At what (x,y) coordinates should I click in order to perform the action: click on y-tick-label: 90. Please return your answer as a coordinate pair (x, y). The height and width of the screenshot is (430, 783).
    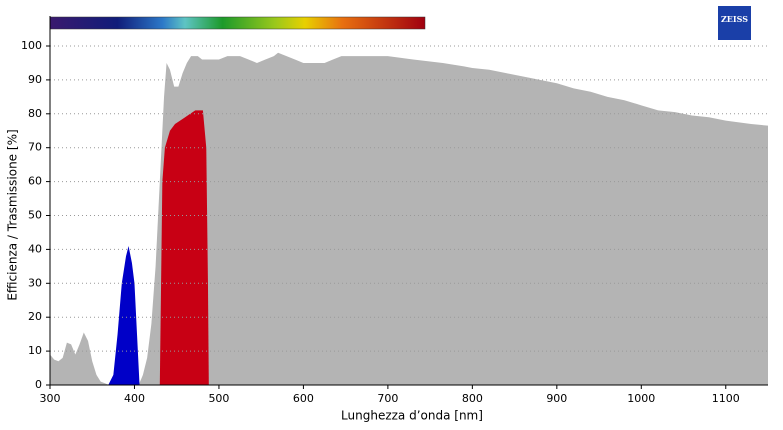
    Looking at the image, I should click on (35, 79).